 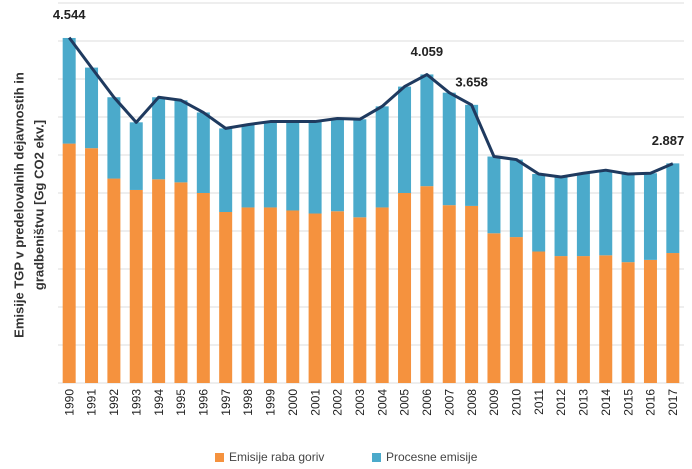 What do you see at coordinates (584, 402) in the screenshot?
I see `x-tick-label: 2013` at bounding box center [584, 402].